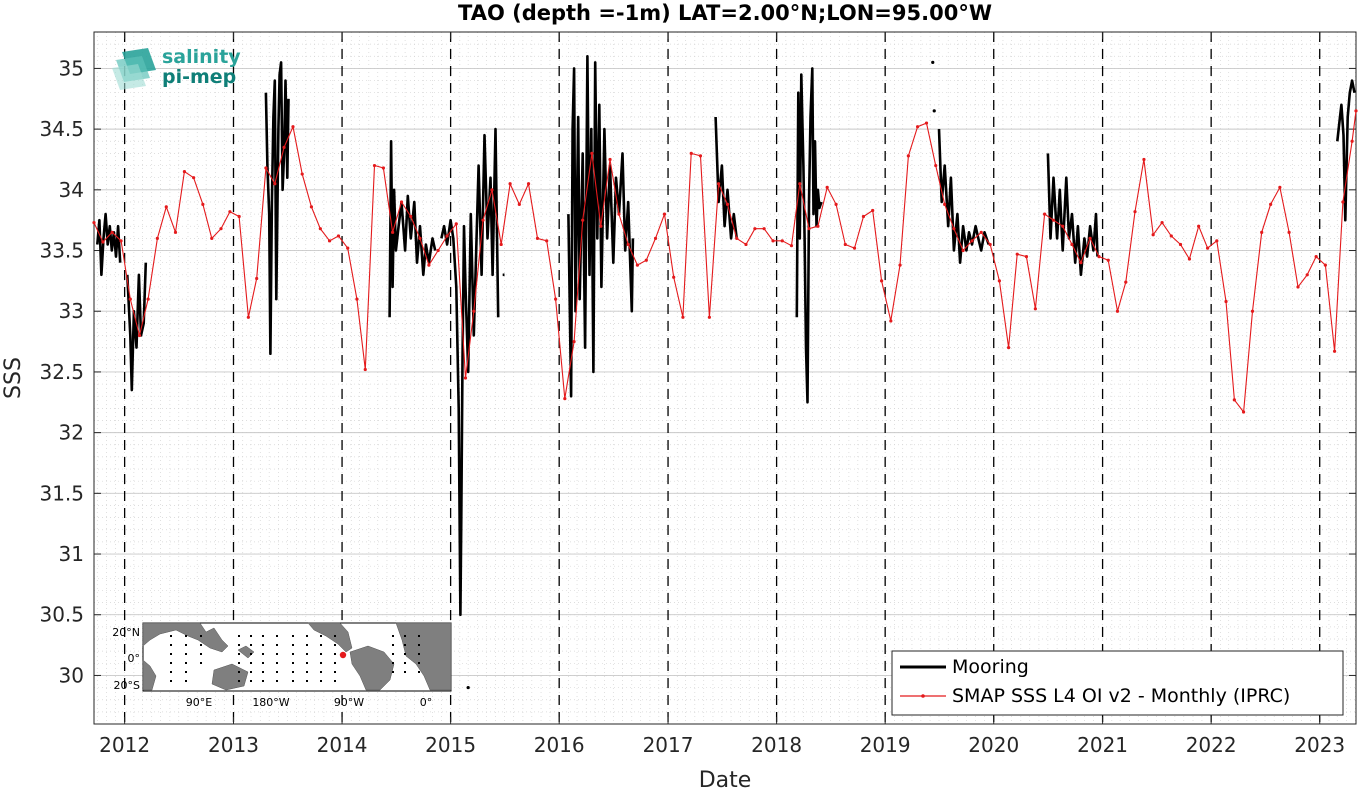 This screenshot has width=1360, height=790. What do you see at coordinates (990, 667) in the screenshot?
I see `legend-label-mooring: Mooring` at bounding box center [990, 667].